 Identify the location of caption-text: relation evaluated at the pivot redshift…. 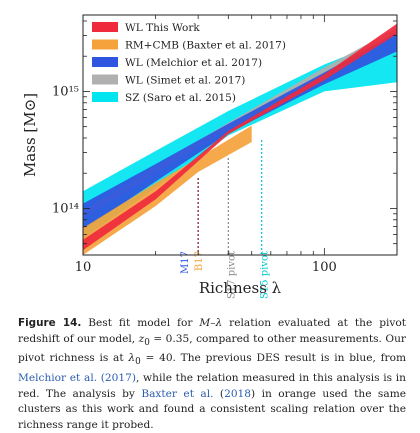
(212, 331).